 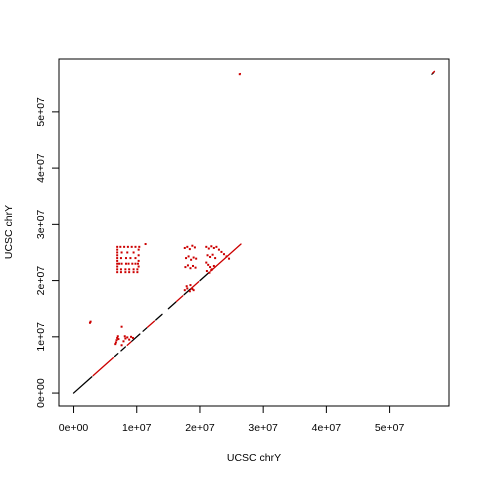 I want to click on x-tick-label: 0e+00, so click(x=74, y=428).